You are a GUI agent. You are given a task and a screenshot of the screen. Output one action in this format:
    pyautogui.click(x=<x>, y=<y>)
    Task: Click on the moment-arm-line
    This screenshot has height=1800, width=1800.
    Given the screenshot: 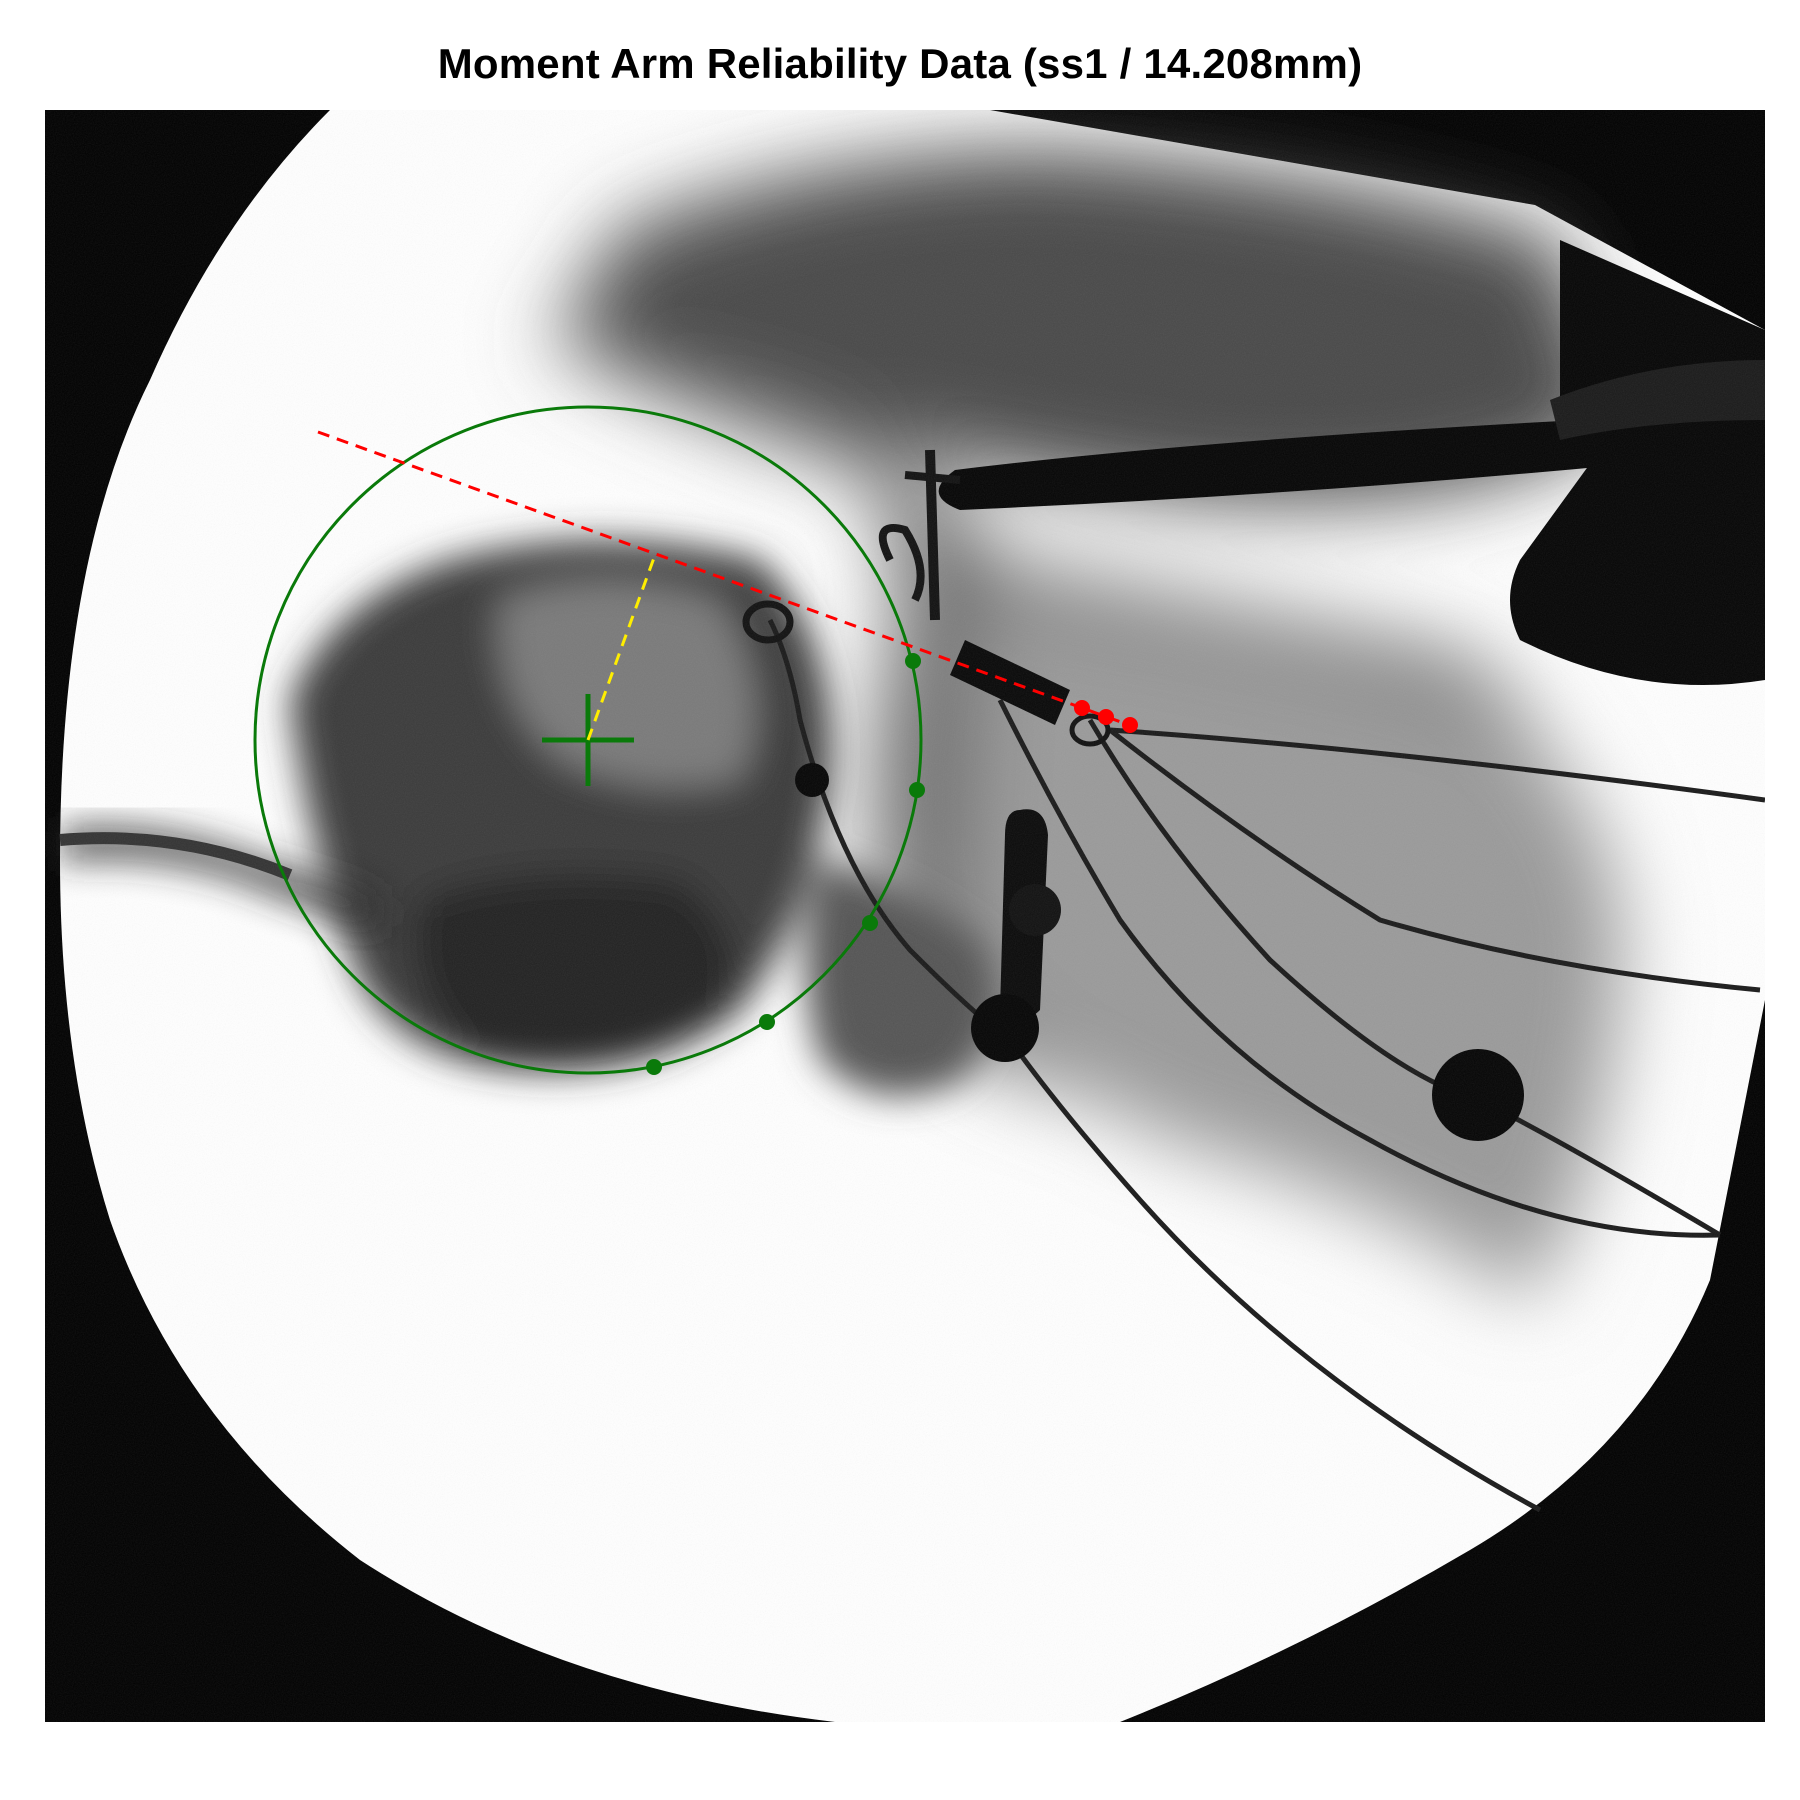 What is the action you would take?
    pyautogui.click(x=621, y=647)
    